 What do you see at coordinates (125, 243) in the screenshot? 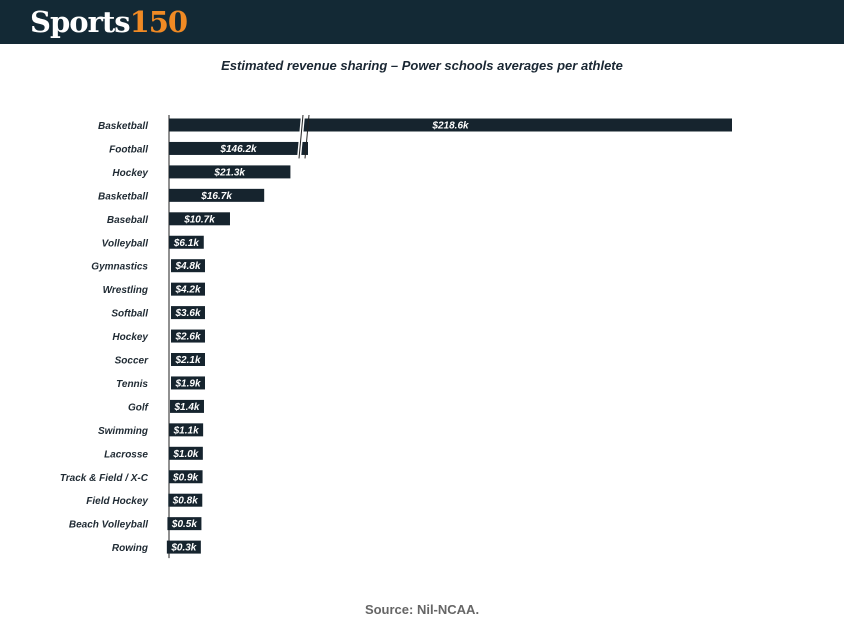
I see `category-label: Volleyball` at bounding box center [125, 243].